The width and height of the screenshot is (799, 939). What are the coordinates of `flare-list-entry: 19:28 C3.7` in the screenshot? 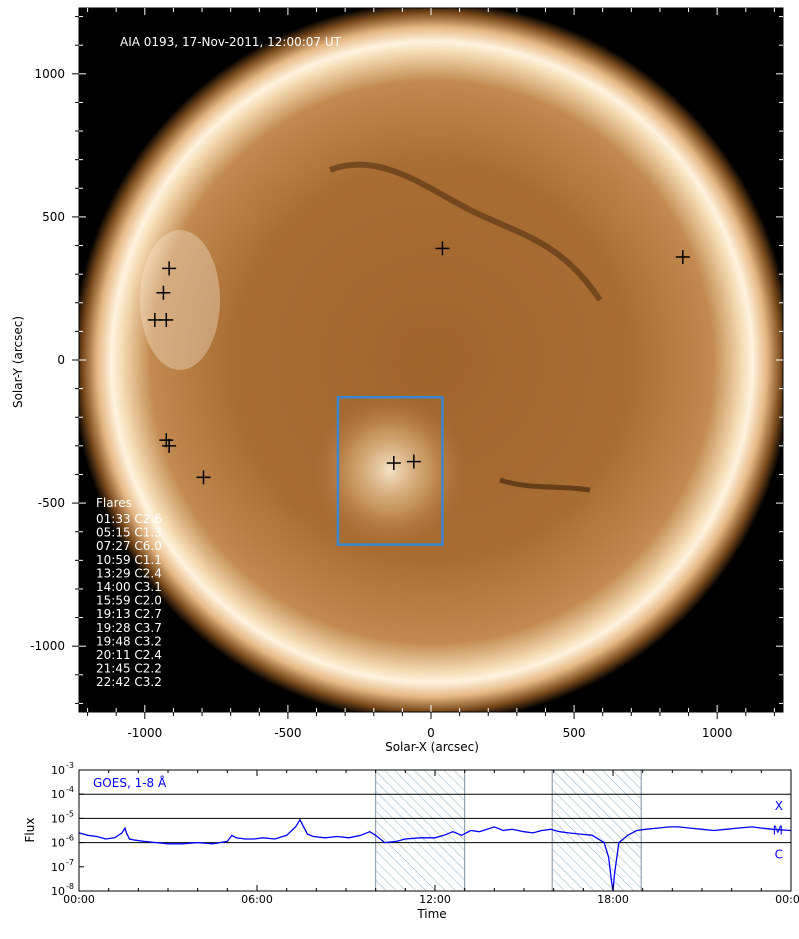 It's located at (129, 628).